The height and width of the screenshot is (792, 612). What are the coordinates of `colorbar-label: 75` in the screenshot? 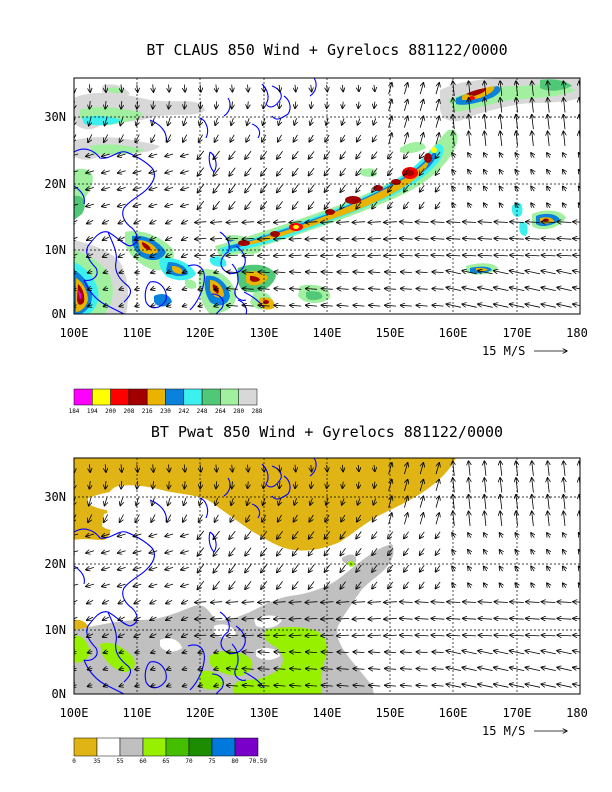 It's located at (212, 761).